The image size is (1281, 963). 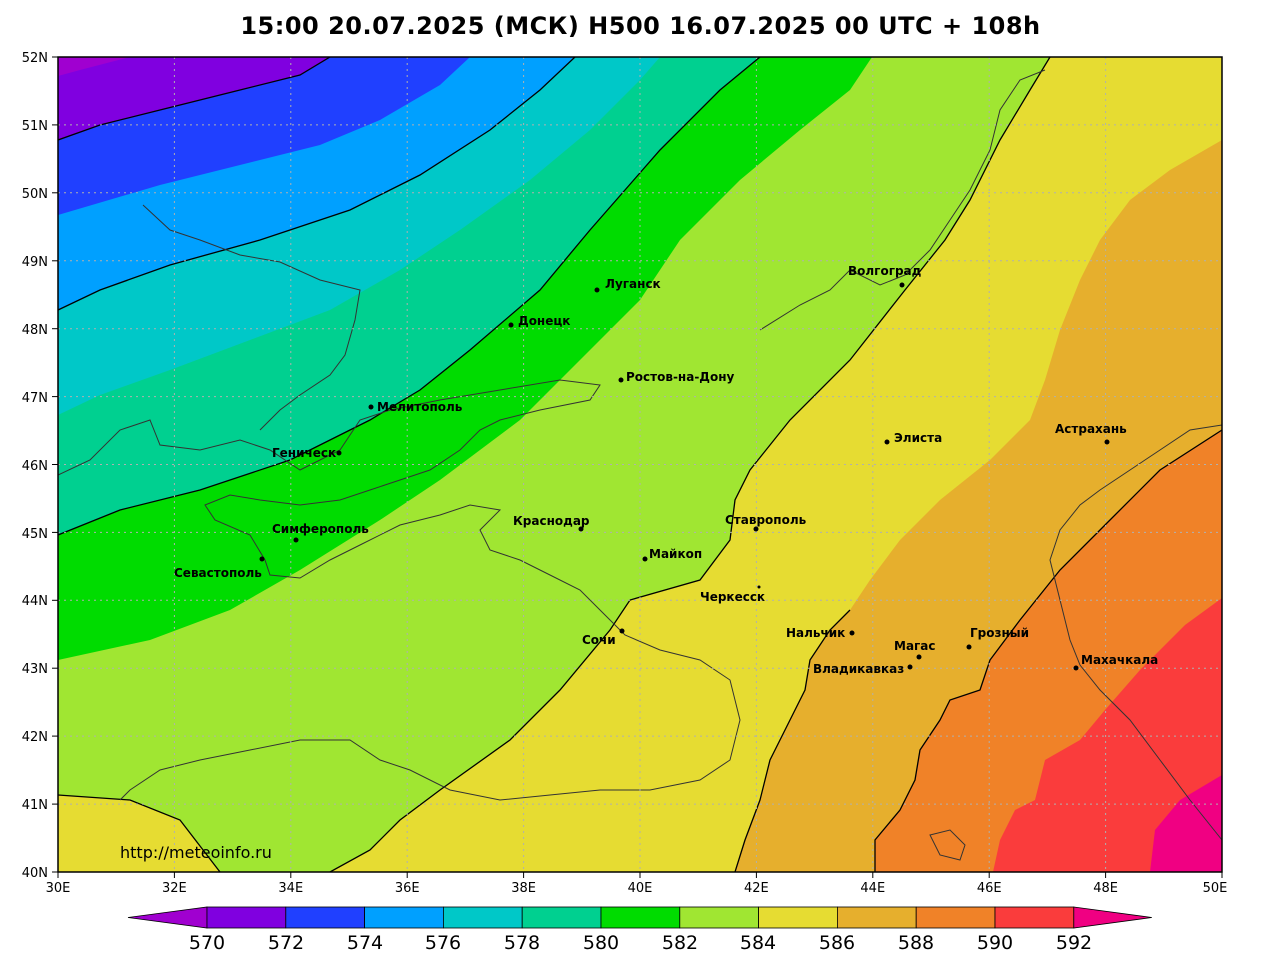 I want to click on city-label: Луганск, so click(x=633, y=284).